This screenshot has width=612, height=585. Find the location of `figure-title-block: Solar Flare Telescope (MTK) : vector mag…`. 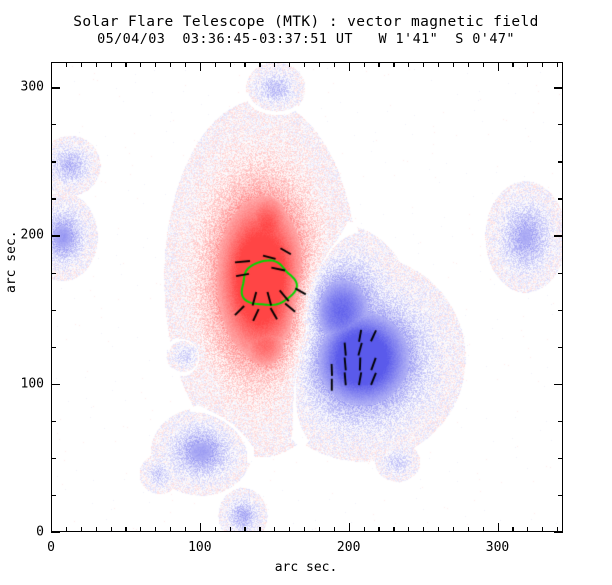

figure-title-block: Solar Flare Telescope (MTK) : vector mag… is located at coordinates (306, 30).